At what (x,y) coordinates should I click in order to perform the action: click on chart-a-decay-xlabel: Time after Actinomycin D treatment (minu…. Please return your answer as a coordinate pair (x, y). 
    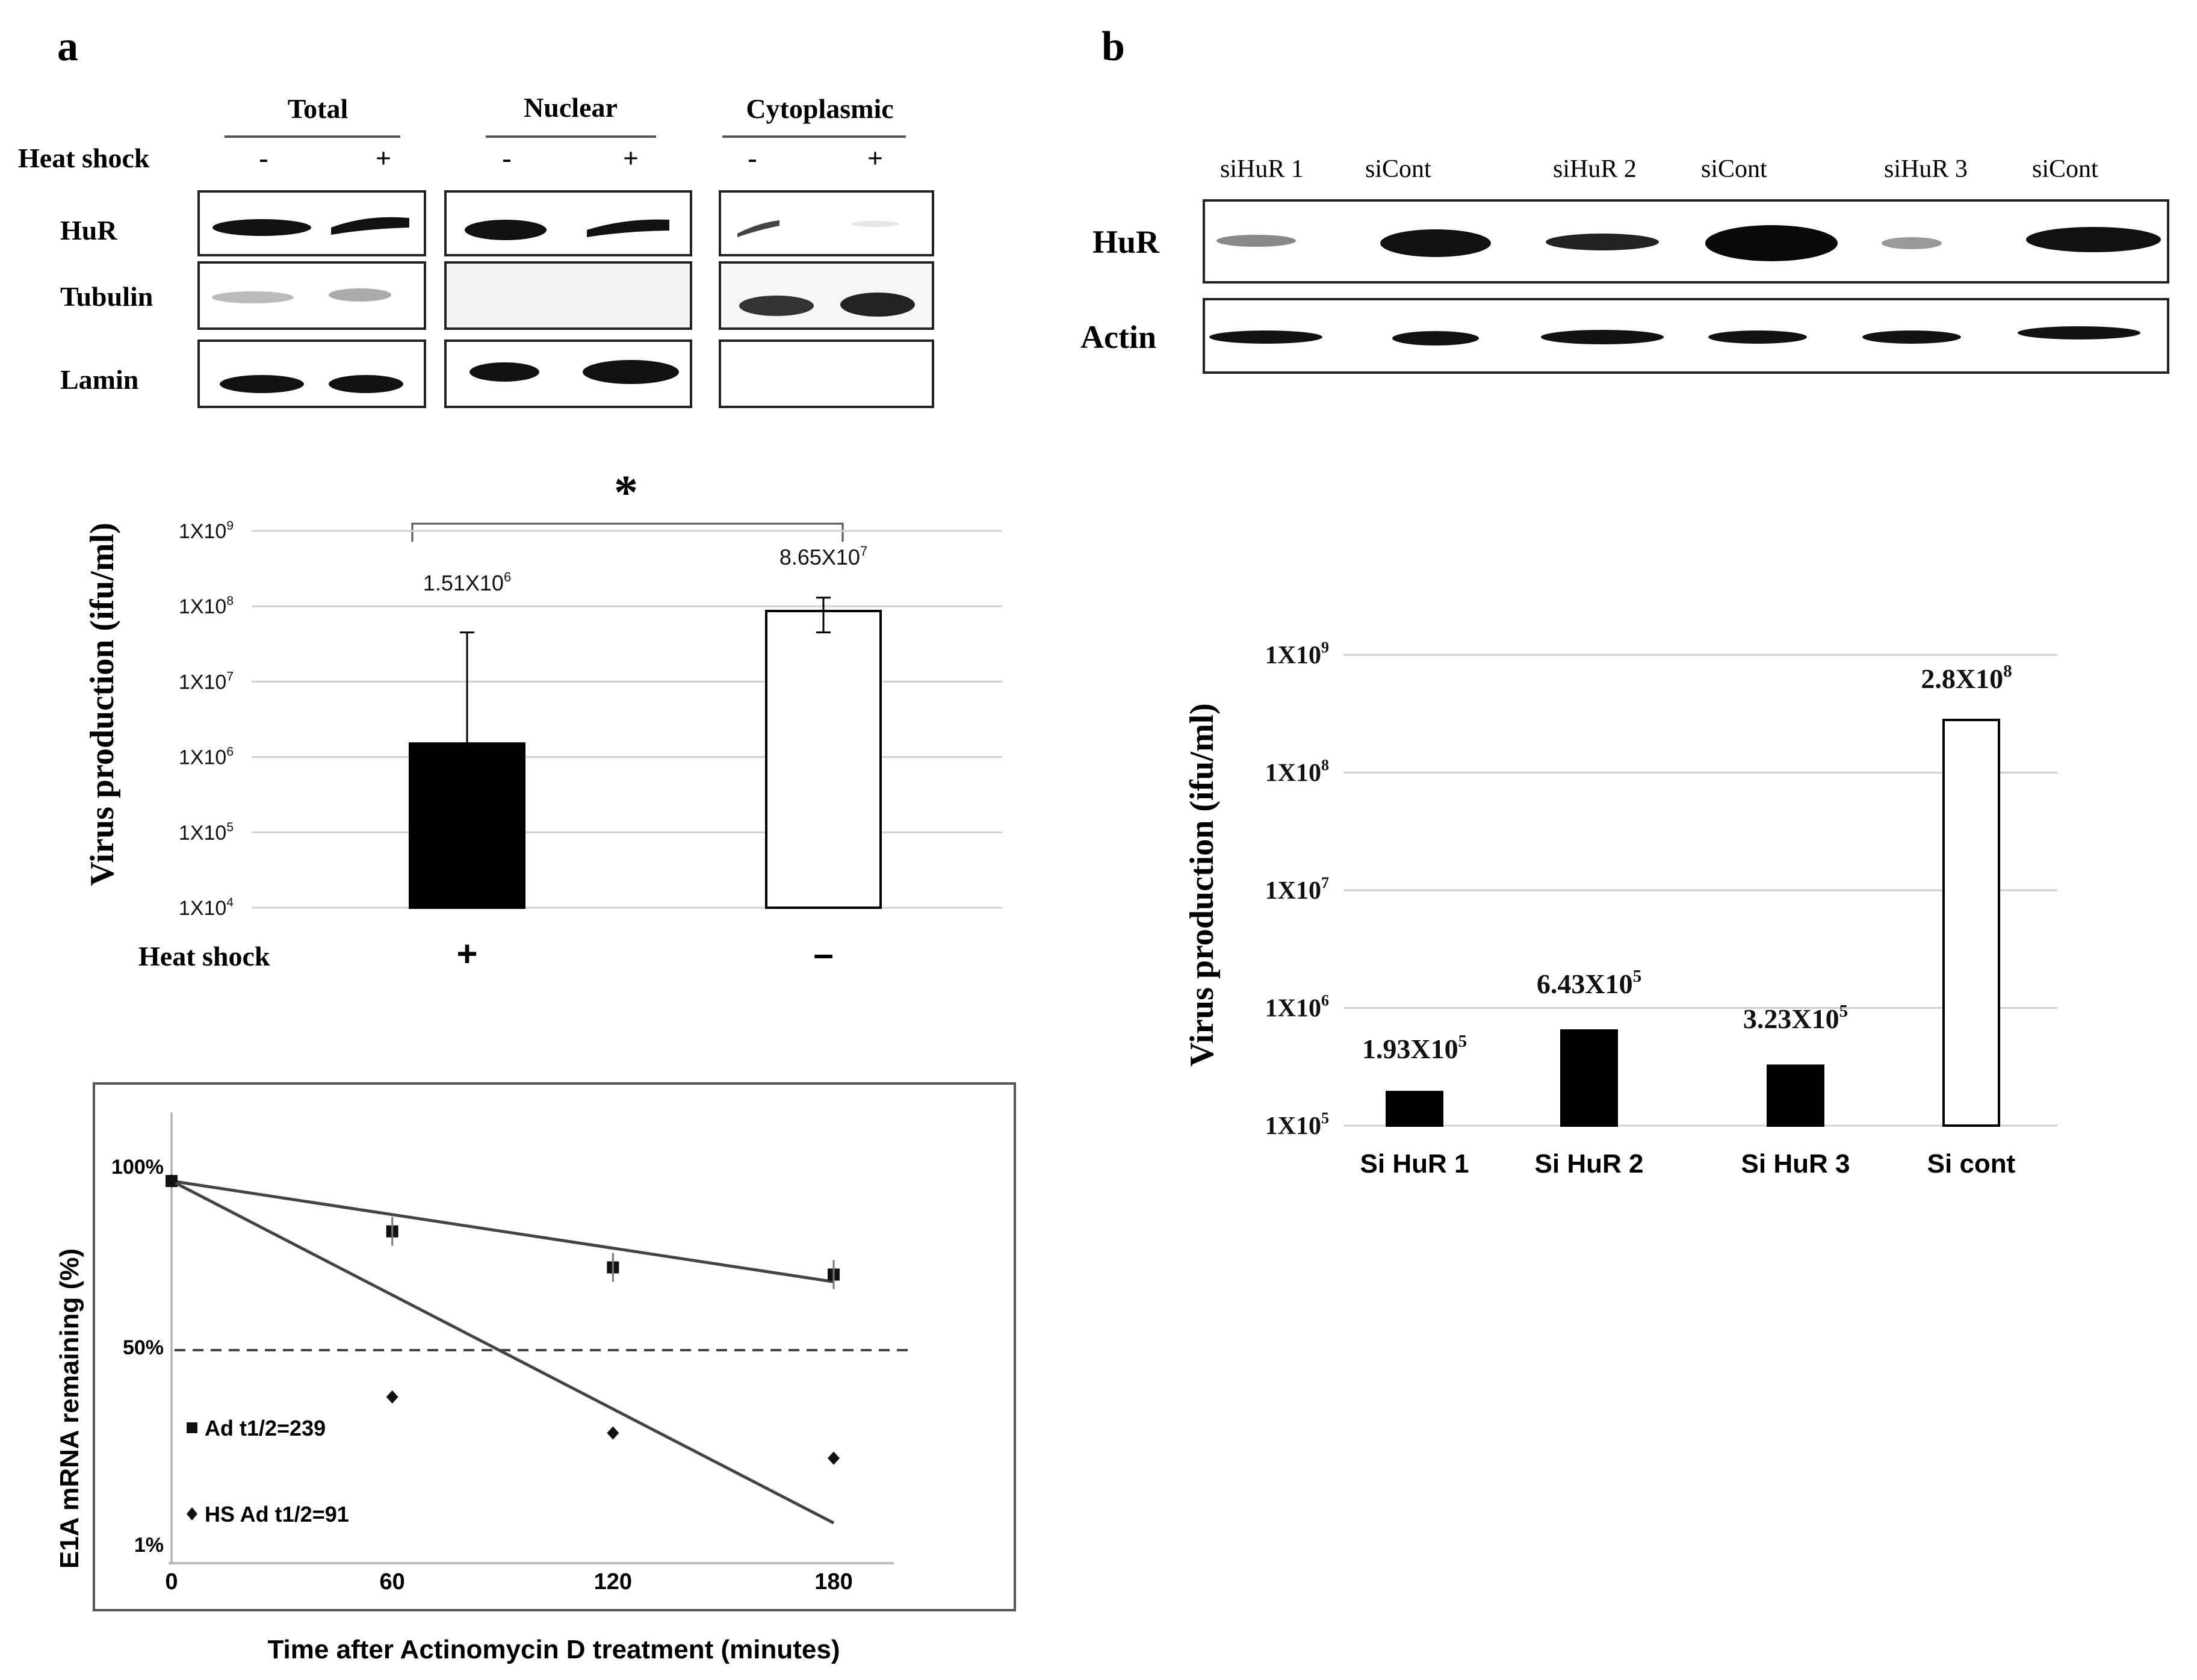
    Looking at the image, I should click on (553, 1650).